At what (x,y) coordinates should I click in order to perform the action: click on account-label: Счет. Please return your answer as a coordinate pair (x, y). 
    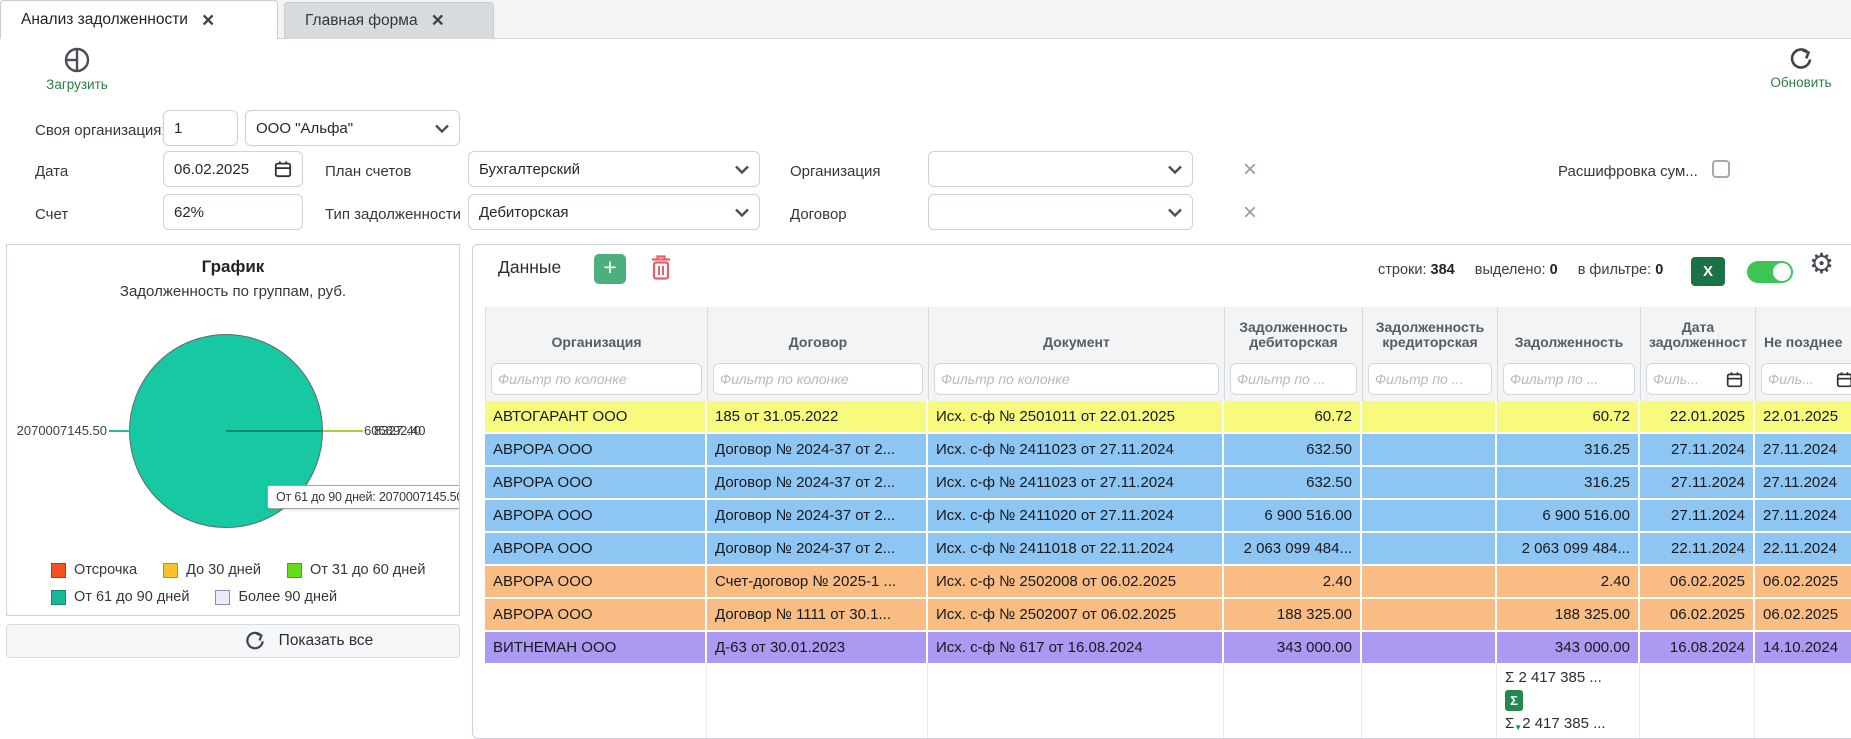
    Looking at the image, I should click on (52, 214).